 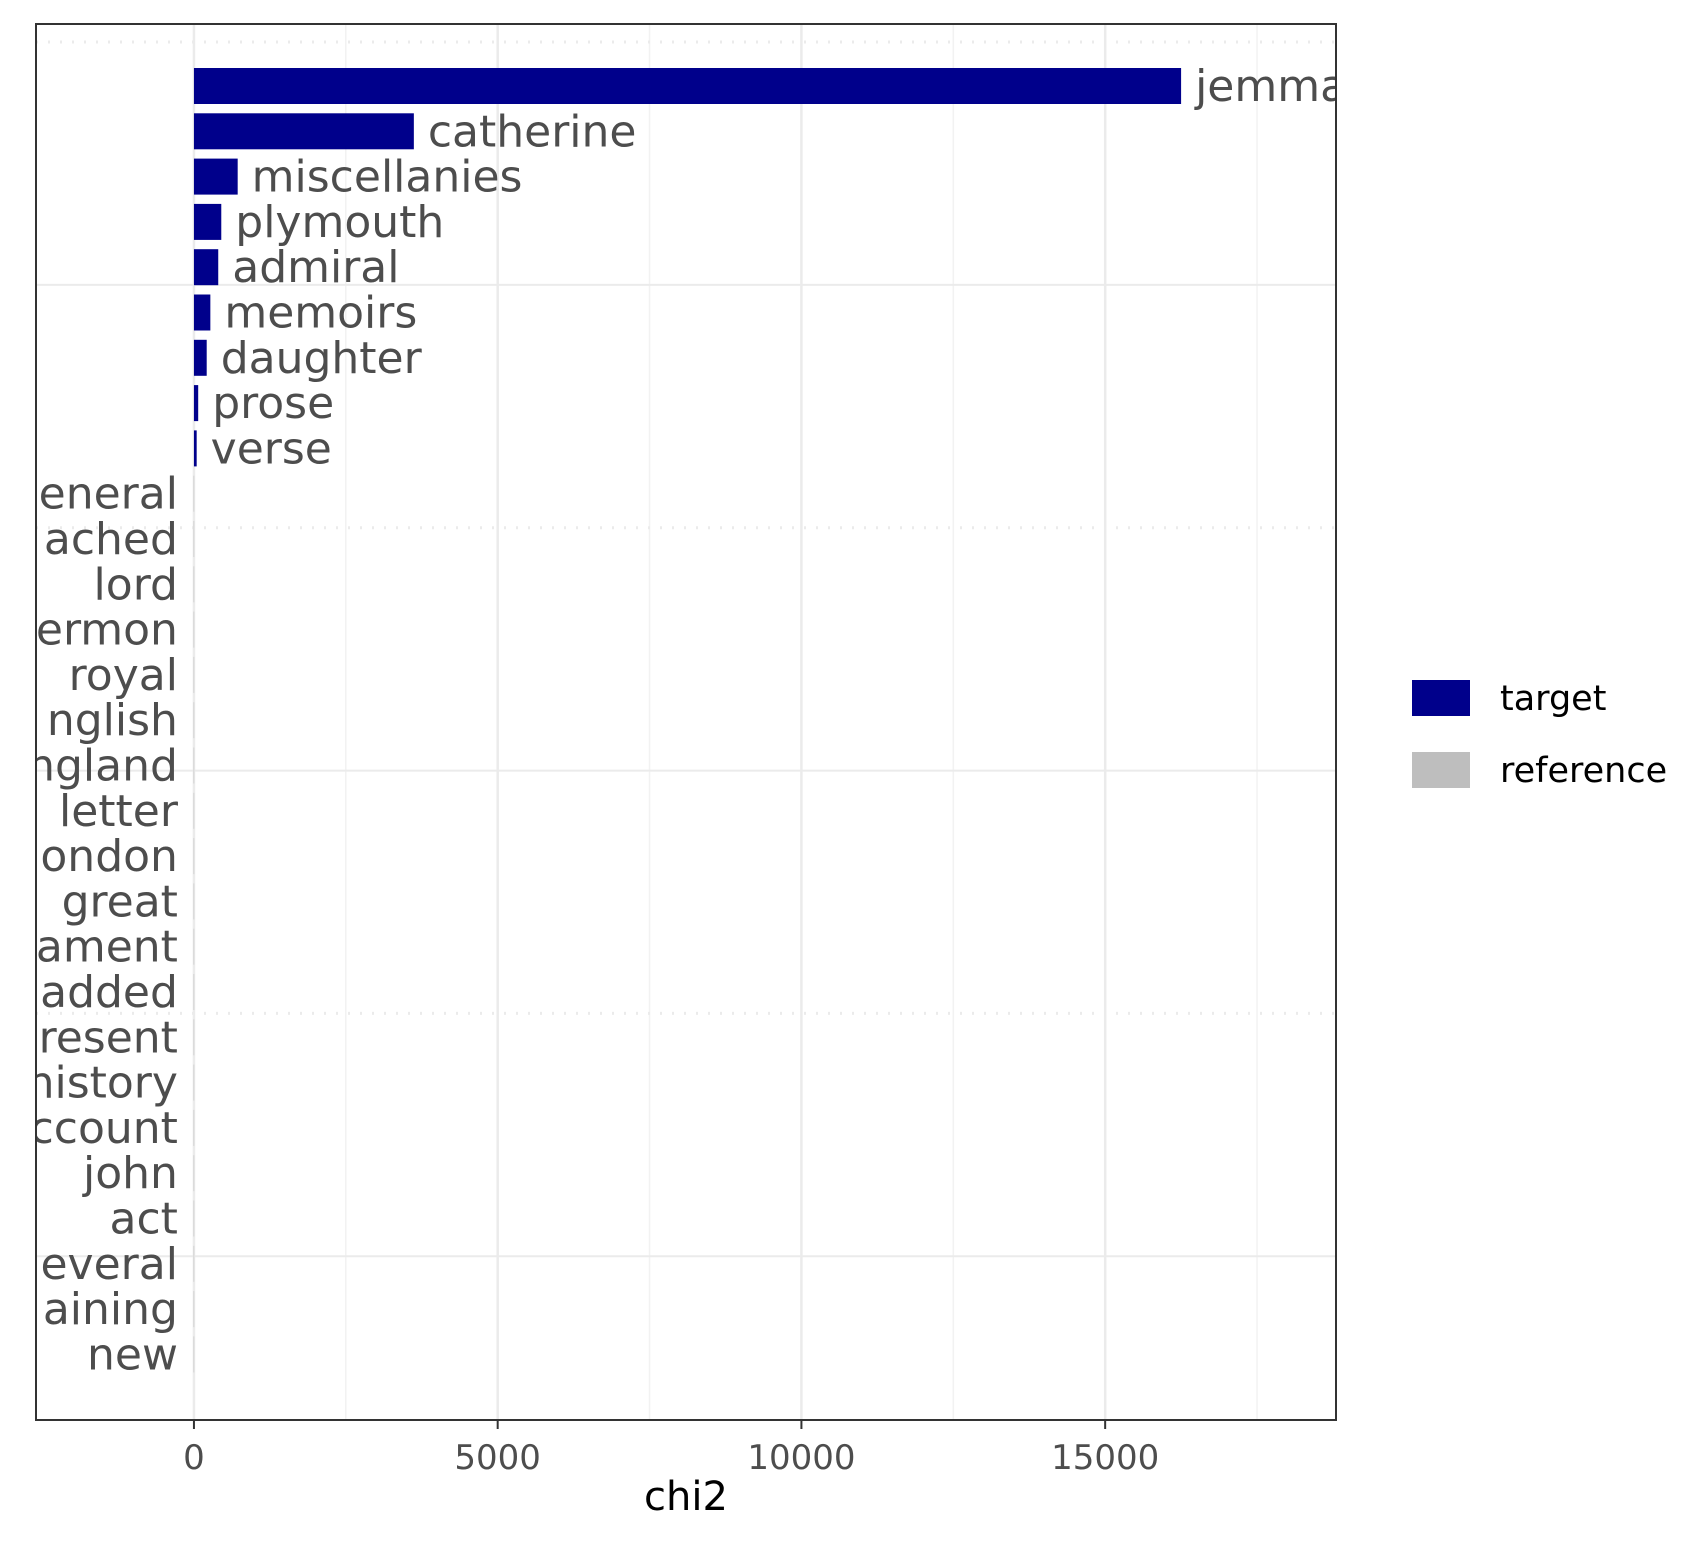 I want to click on bar-label-john: john, so click(x=130, y=1173).